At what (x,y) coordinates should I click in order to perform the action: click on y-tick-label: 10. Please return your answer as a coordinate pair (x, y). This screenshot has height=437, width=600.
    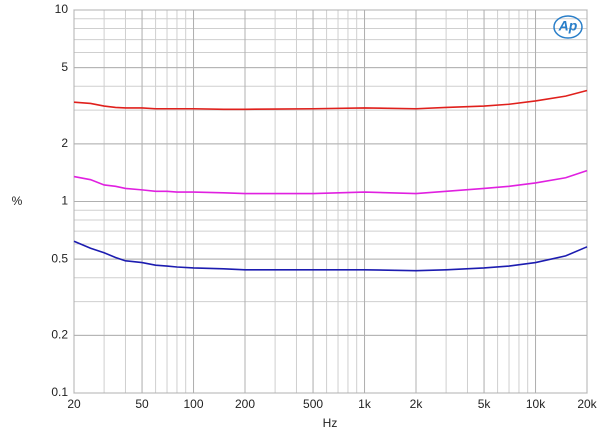
    Looking at the image, I should click on (62, 9).